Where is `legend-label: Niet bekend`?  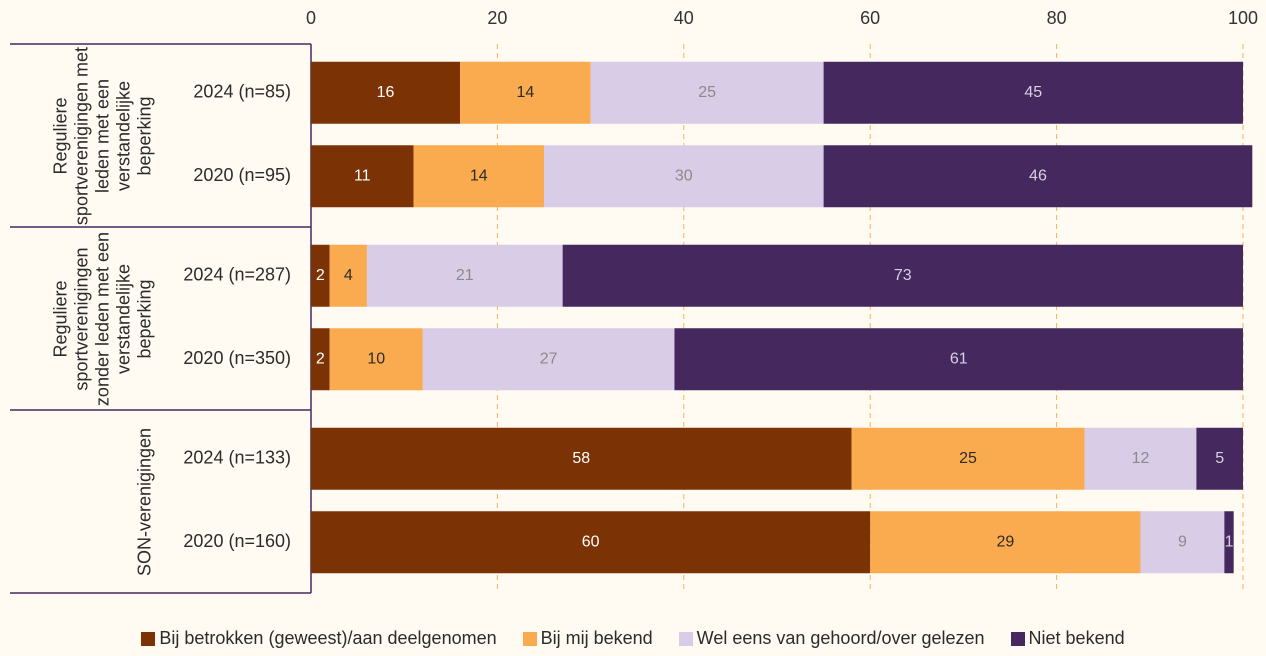 legend-label: Niet bekend is located at coordinates (1076, 638).